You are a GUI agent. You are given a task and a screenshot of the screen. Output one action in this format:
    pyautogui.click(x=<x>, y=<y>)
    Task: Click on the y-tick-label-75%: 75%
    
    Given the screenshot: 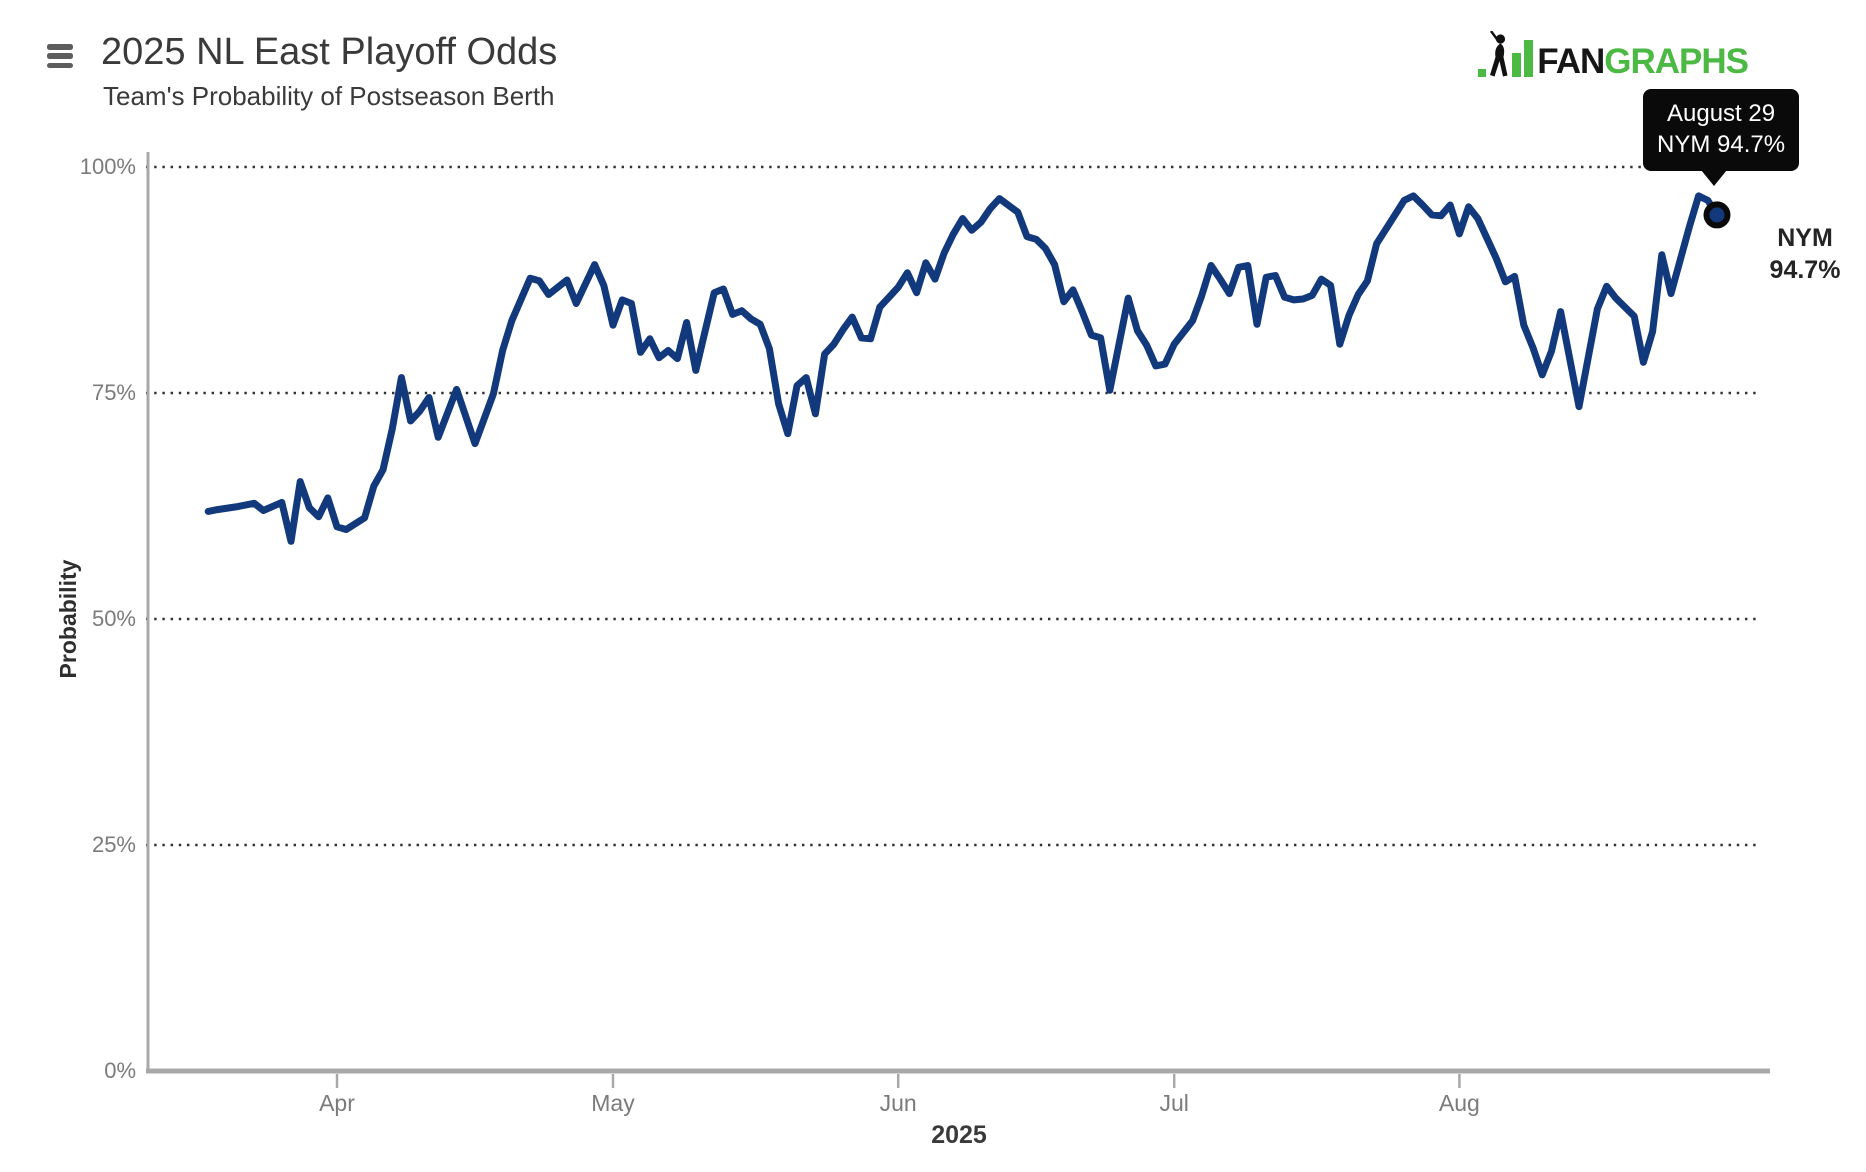 What is the action you would take?
    pyautogui.click(x=113, y=392)
    